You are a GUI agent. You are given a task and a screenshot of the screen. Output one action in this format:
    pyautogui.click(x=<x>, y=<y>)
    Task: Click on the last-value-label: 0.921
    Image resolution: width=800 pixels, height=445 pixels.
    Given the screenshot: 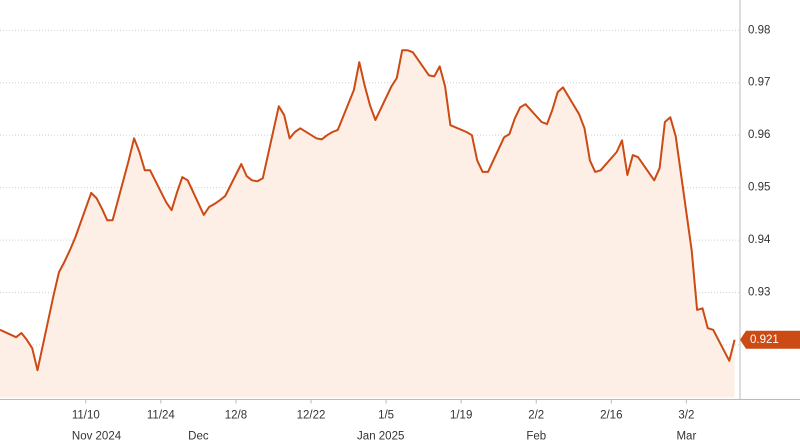 What is the action you would take?
    pyautogui.click(x=764, y=340)
    